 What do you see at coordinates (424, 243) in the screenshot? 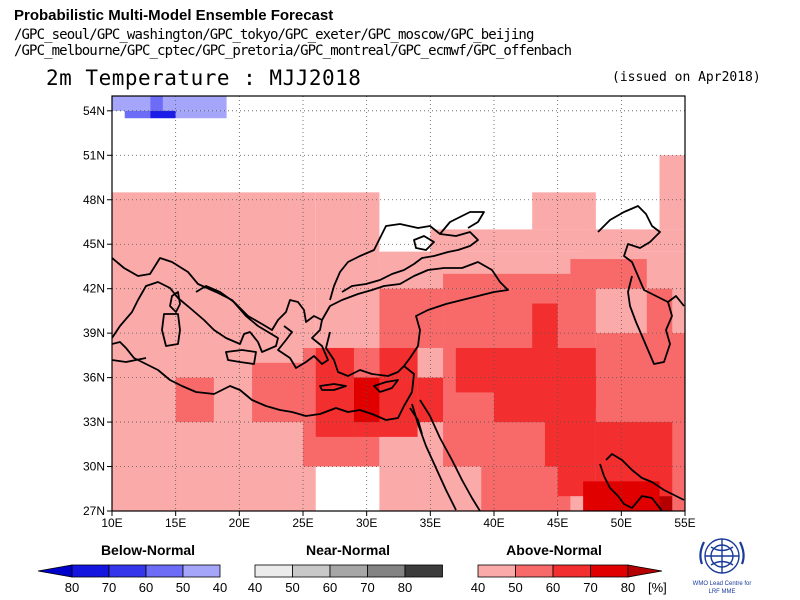
I see `coastline-crimea` at bounding box center [424, 243].